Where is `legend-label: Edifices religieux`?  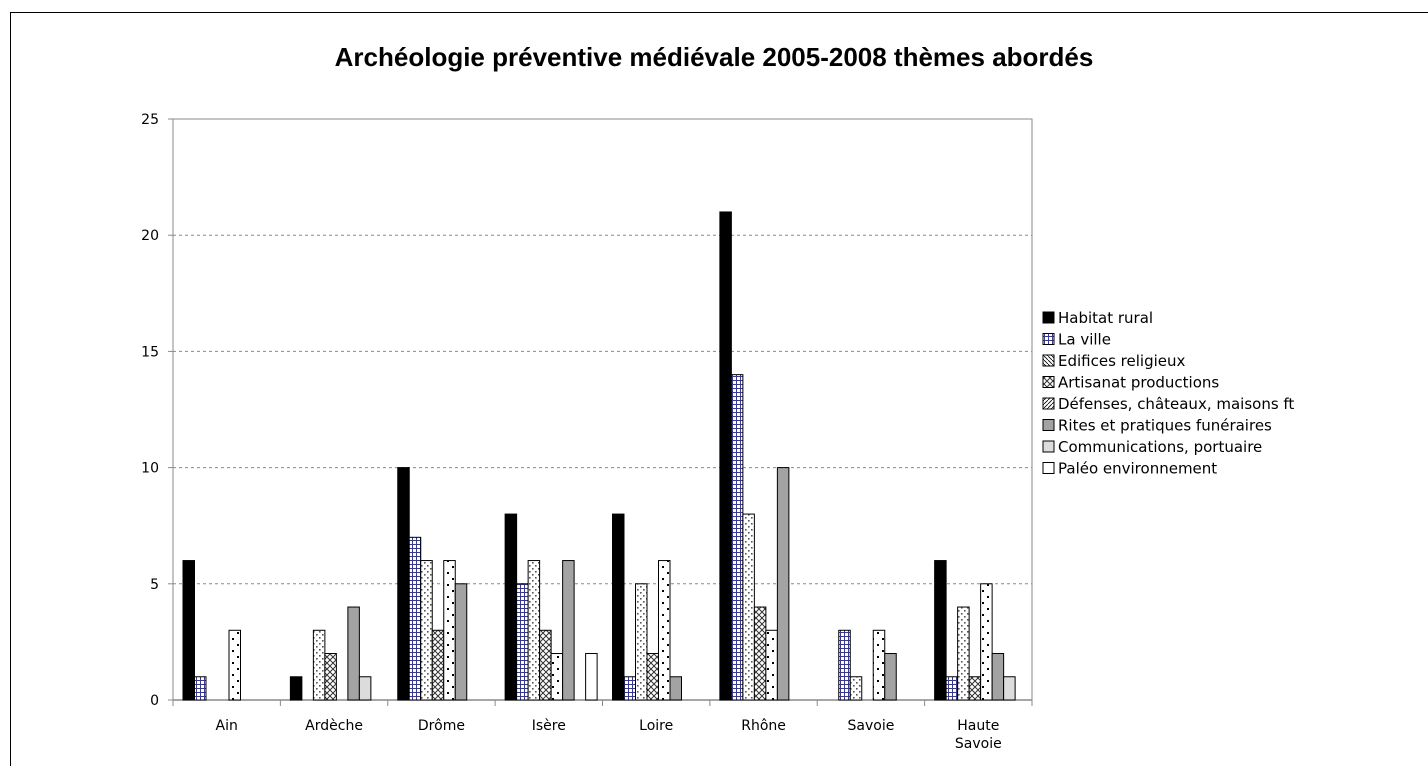
legend-label: Edifices religieux is located at coordinates (1121, 361).